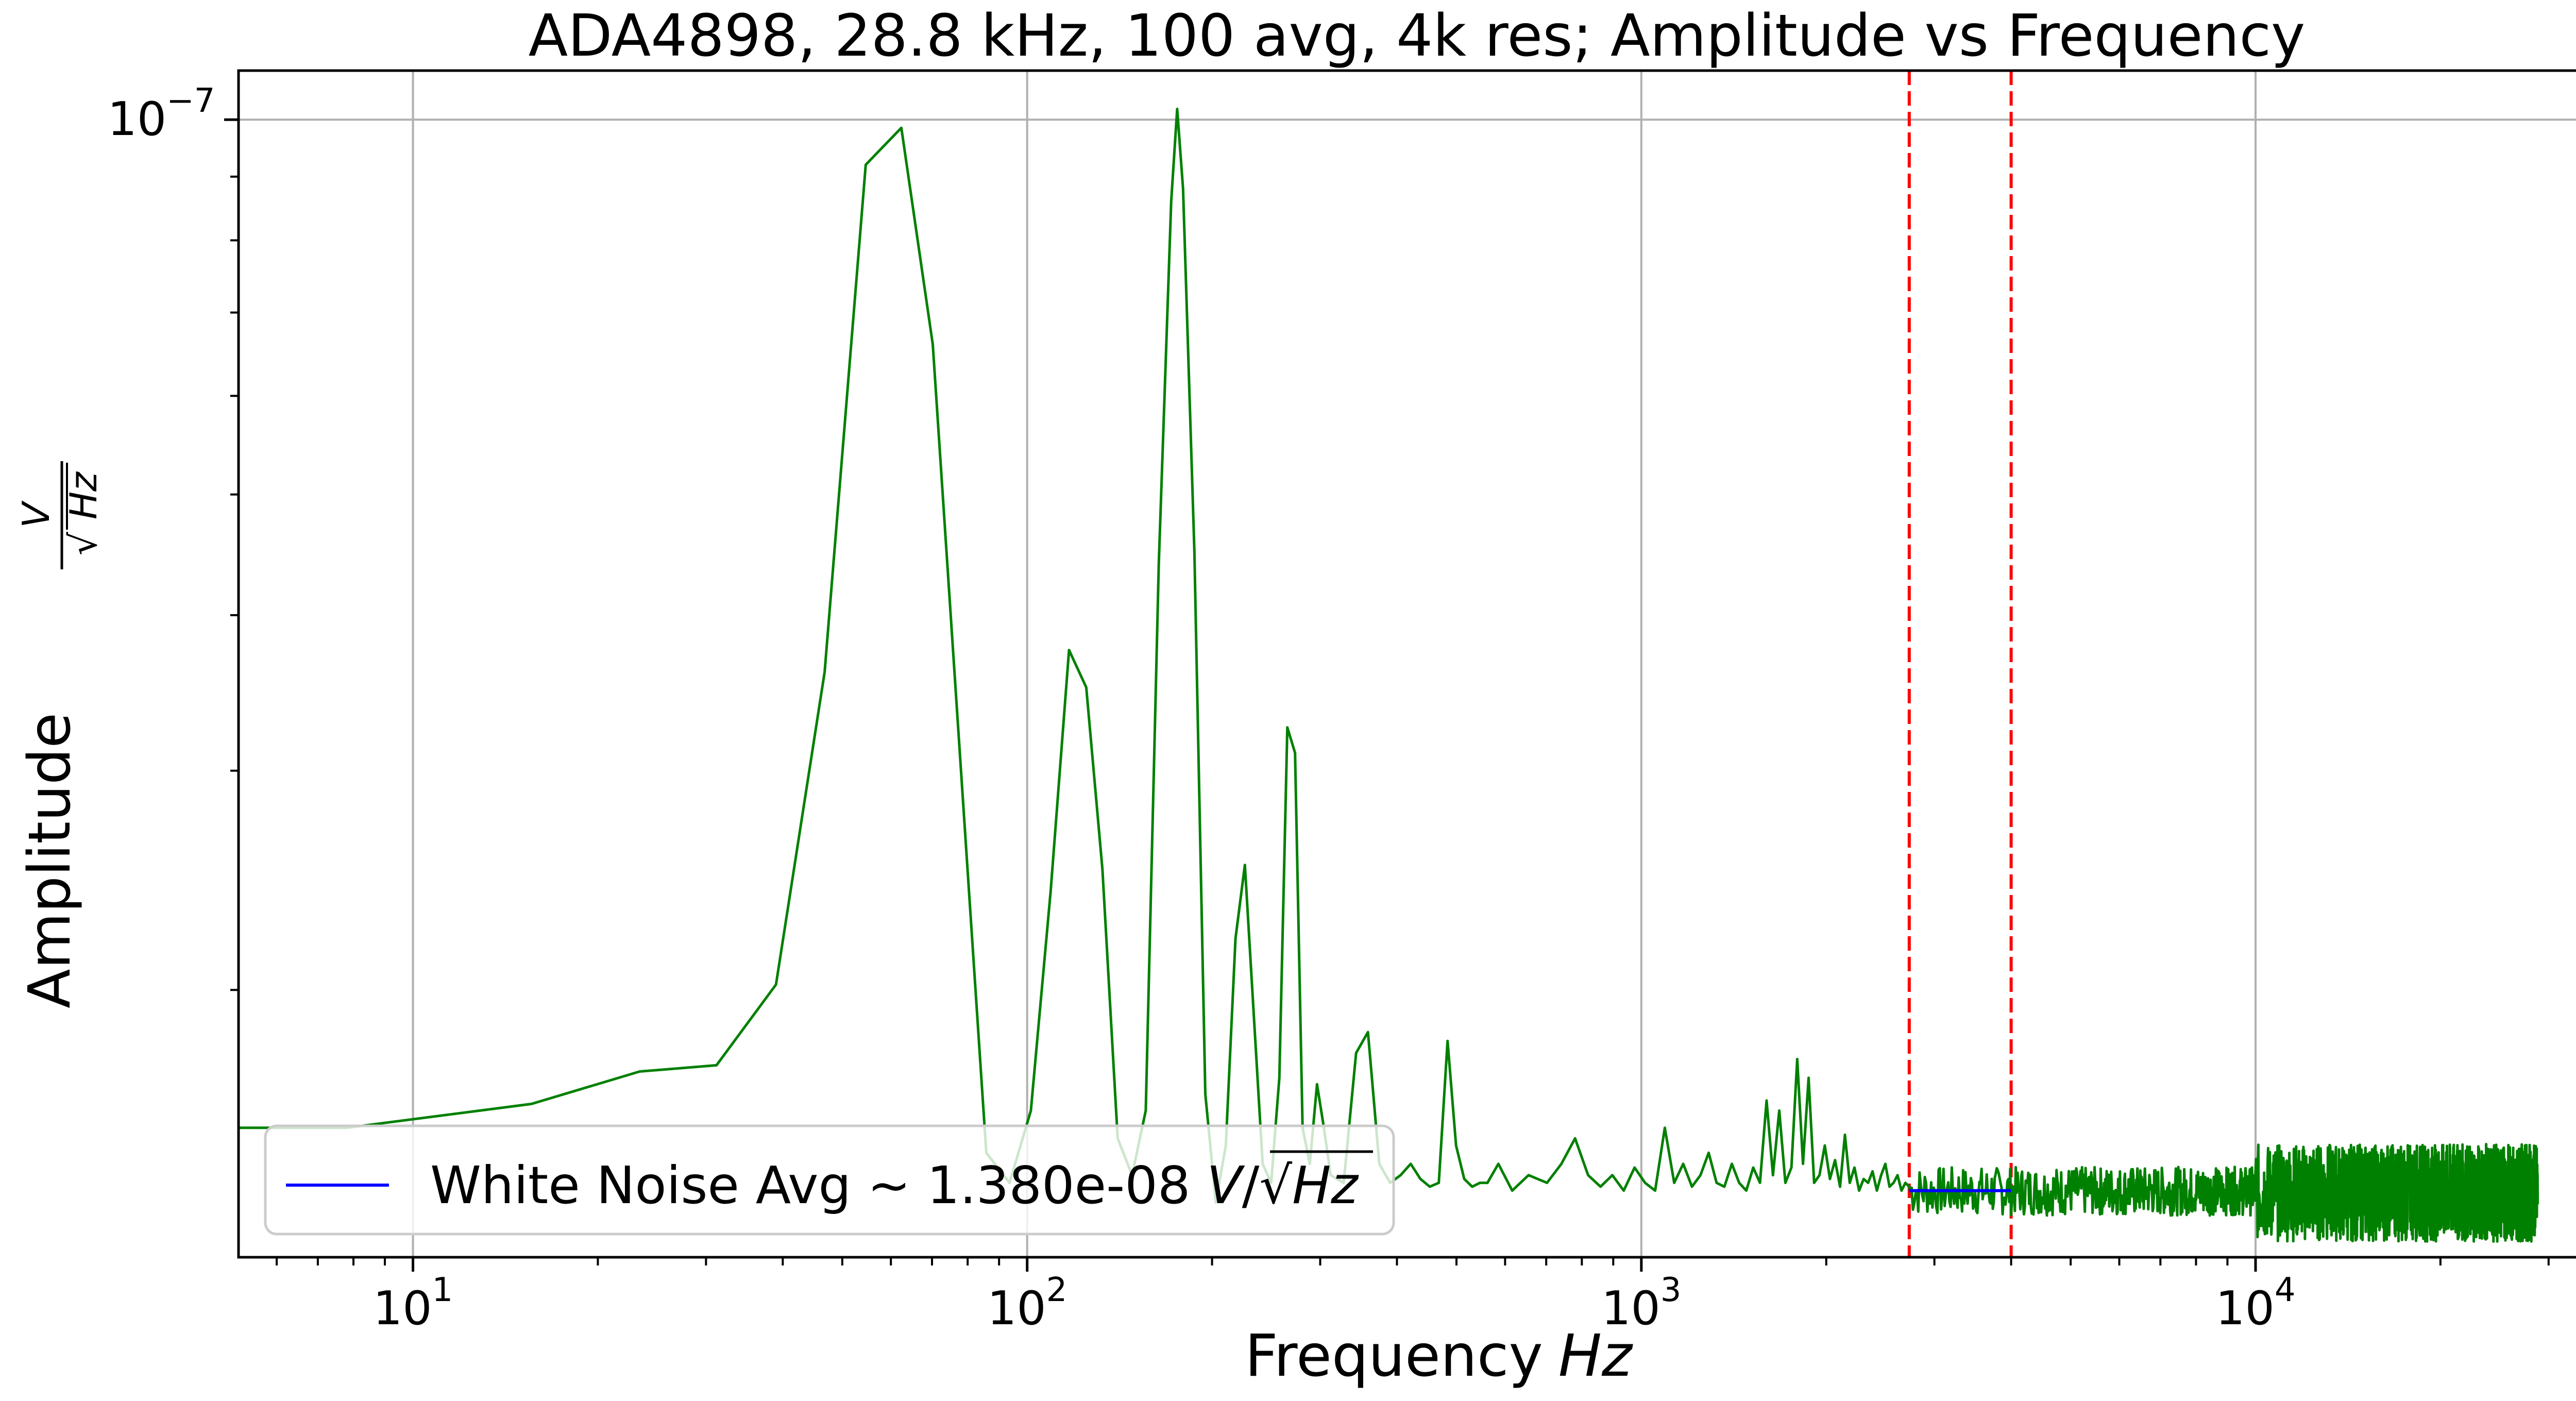 The image size is (2576, 1401). I want to click on legend-box, so click(829, 1180).